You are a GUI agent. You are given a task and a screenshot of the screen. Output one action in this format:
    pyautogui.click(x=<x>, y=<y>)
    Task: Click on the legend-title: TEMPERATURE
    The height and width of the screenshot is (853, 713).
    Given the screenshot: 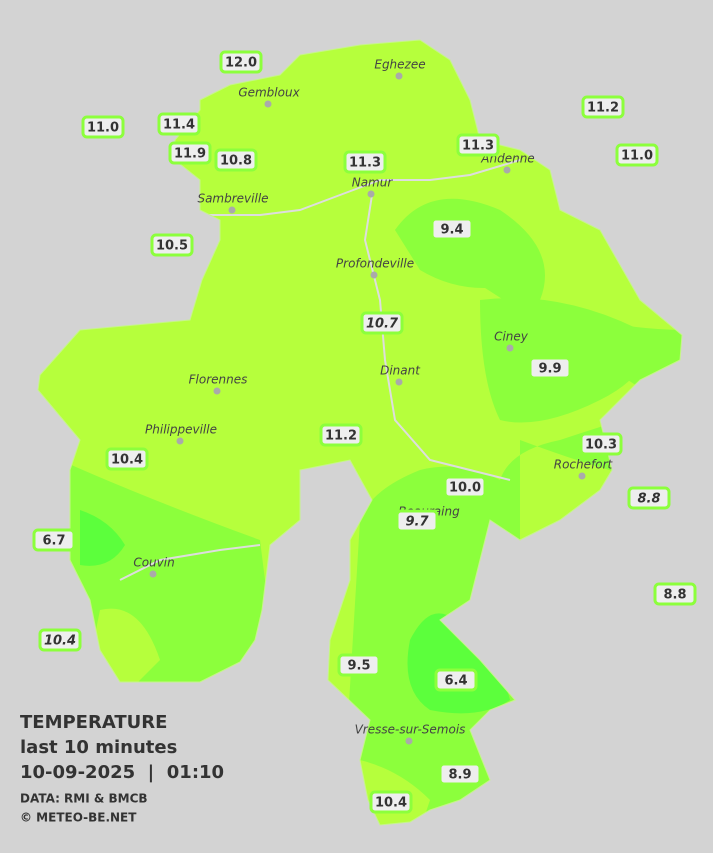 What is the action you would take?
    pyautogui.click(x=93, y=722)
    